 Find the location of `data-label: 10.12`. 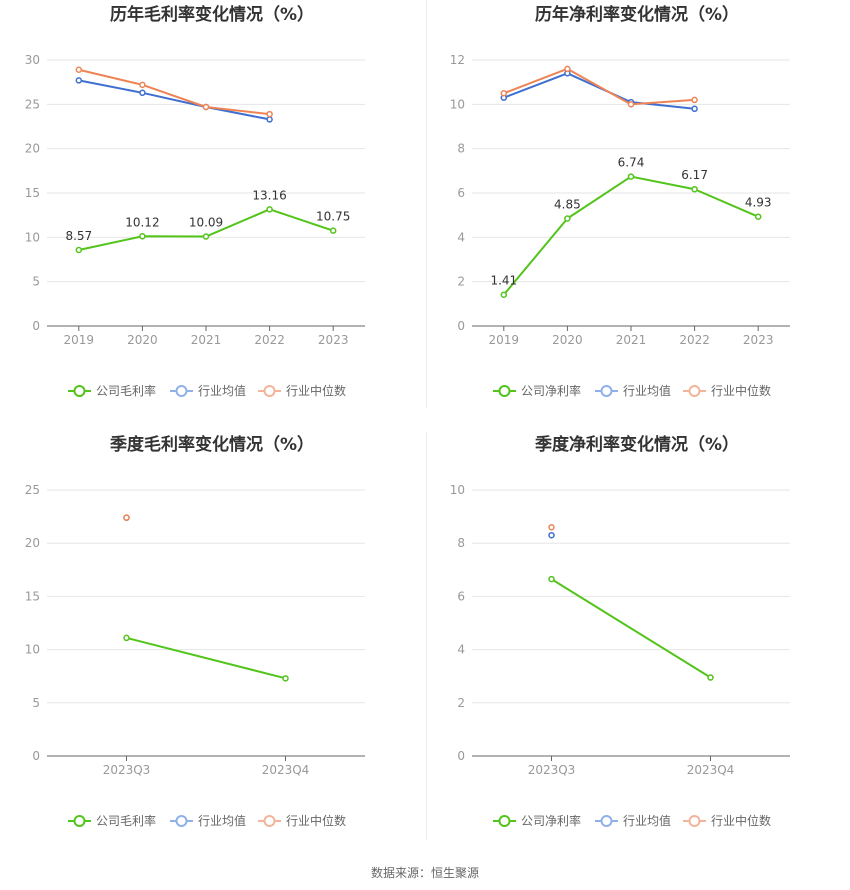

data-label: 10.12 is located at coordinates (142, 222).